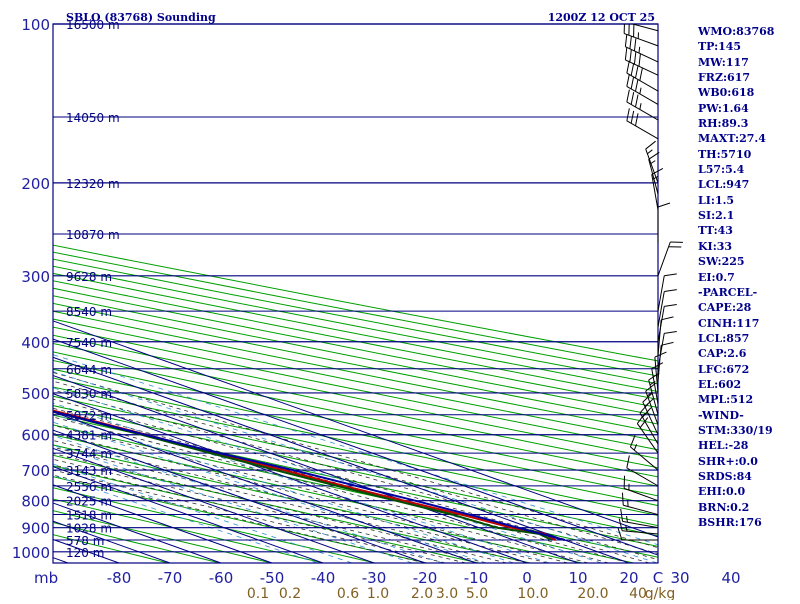  I want to click on stat-line: LCL:947, so click(748, 184).